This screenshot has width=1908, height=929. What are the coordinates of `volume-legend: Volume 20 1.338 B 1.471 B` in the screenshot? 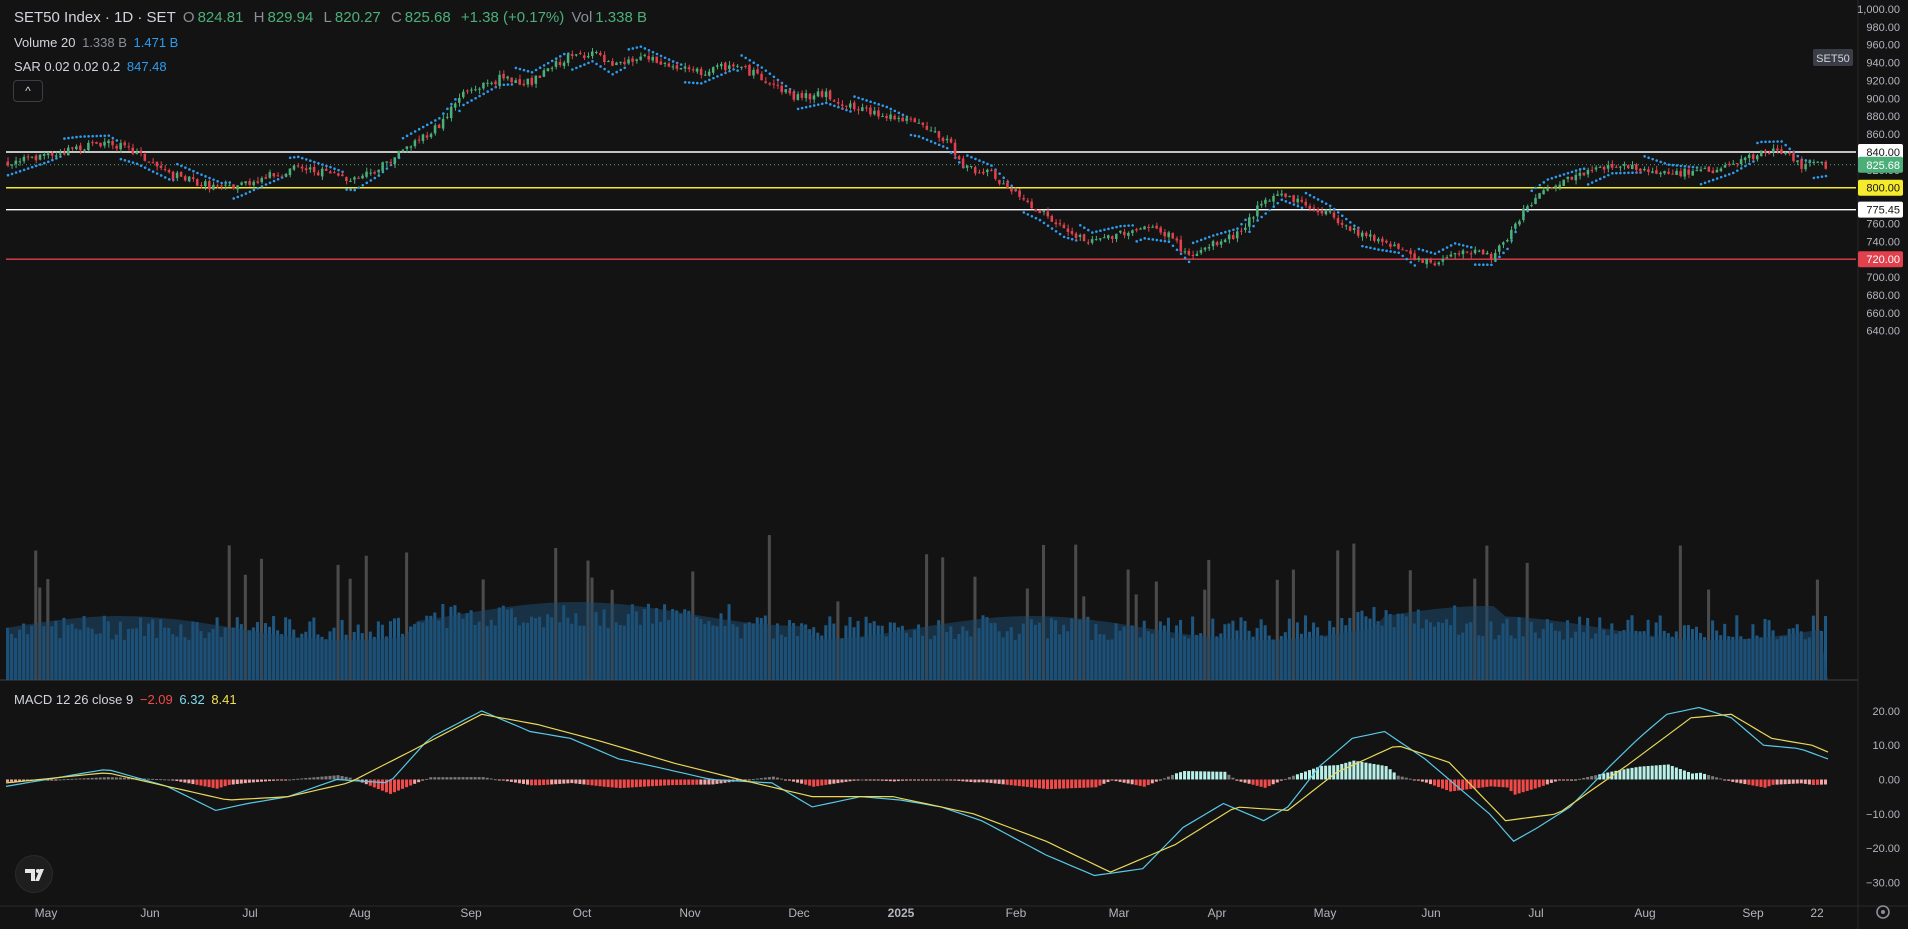 It's located at (97, 42).